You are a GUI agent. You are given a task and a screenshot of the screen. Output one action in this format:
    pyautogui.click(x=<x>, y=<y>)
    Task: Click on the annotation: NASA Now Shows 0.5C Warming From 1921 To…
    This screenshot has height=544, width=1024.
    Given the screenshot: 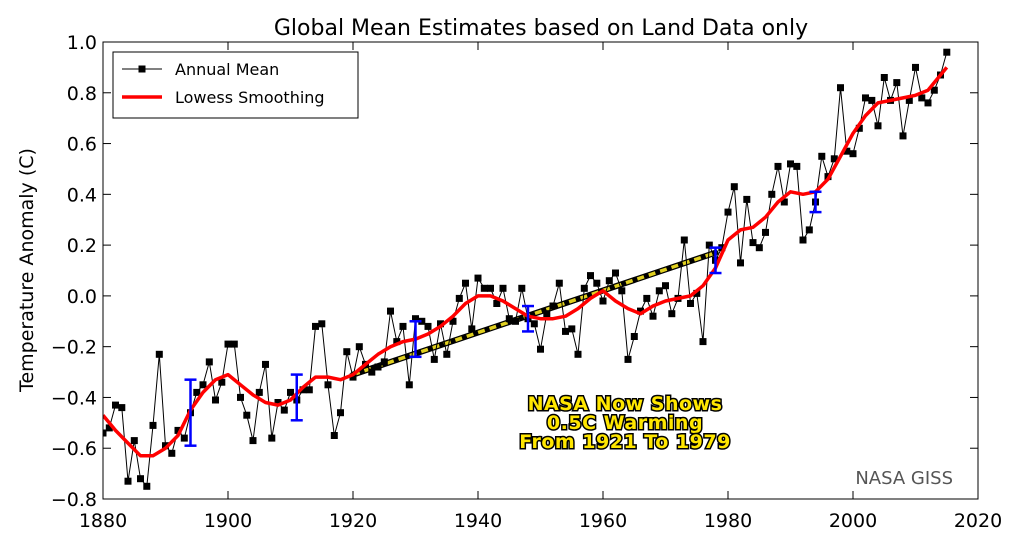 What is the action you would take?
    pyautogui.click(x=625, y=423)
    